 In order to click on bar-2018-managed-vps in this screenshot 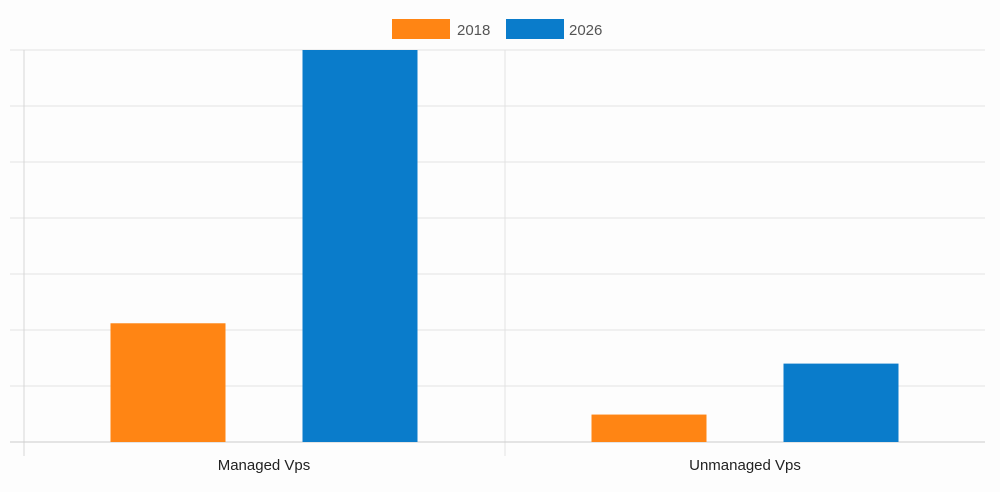, I will do `click(168, 382)`.